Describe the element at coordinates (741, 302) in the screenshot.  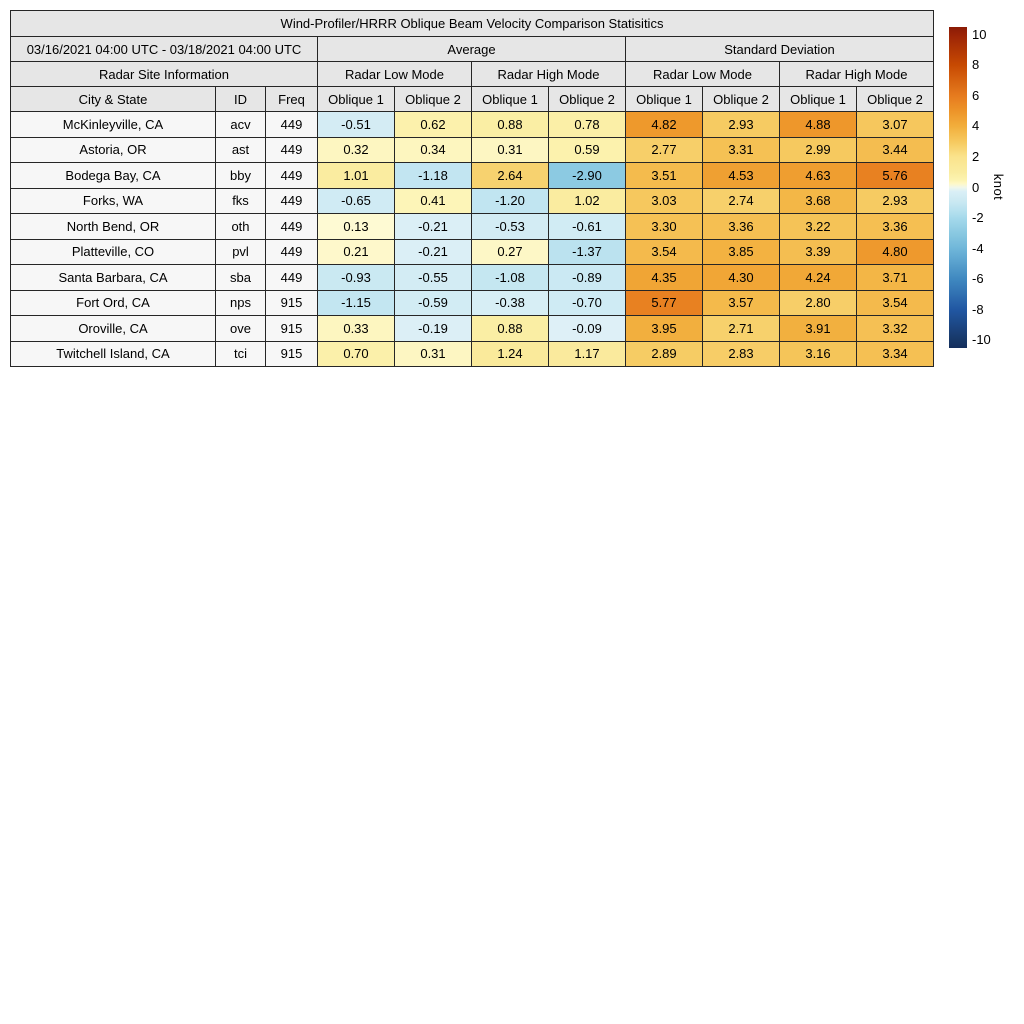
I see `value-cell: 3.57` at that location.